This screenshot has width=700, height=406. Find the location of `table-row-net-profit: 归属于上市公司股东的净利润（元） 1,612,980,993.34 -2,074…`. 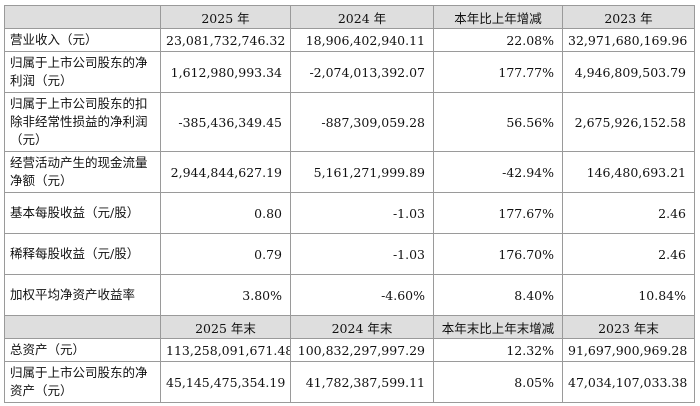

table-row-net-profit: 归属于上市公司股东的净利润（元） 1,612,980,993.34 -2,074… is located at coordinates (349, 72).